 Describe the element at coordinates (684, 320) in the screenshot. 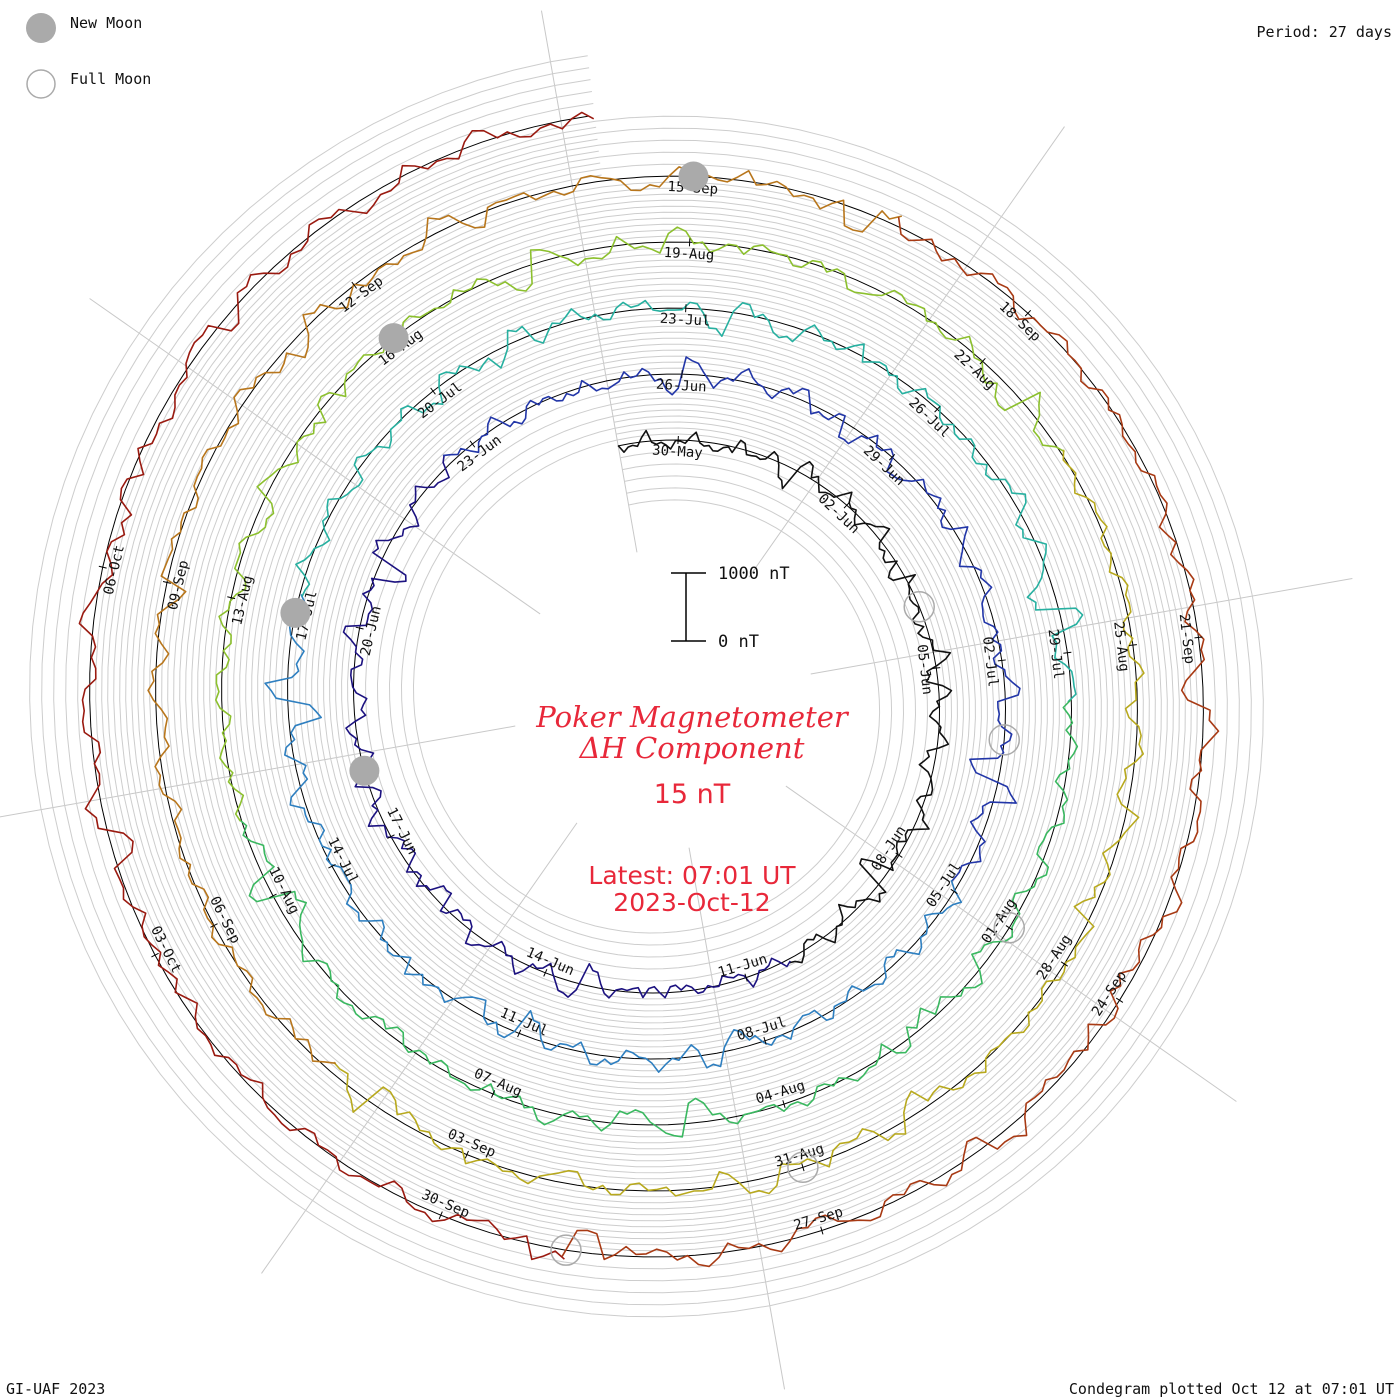

I see `date-label: 23-Jul` at that location.